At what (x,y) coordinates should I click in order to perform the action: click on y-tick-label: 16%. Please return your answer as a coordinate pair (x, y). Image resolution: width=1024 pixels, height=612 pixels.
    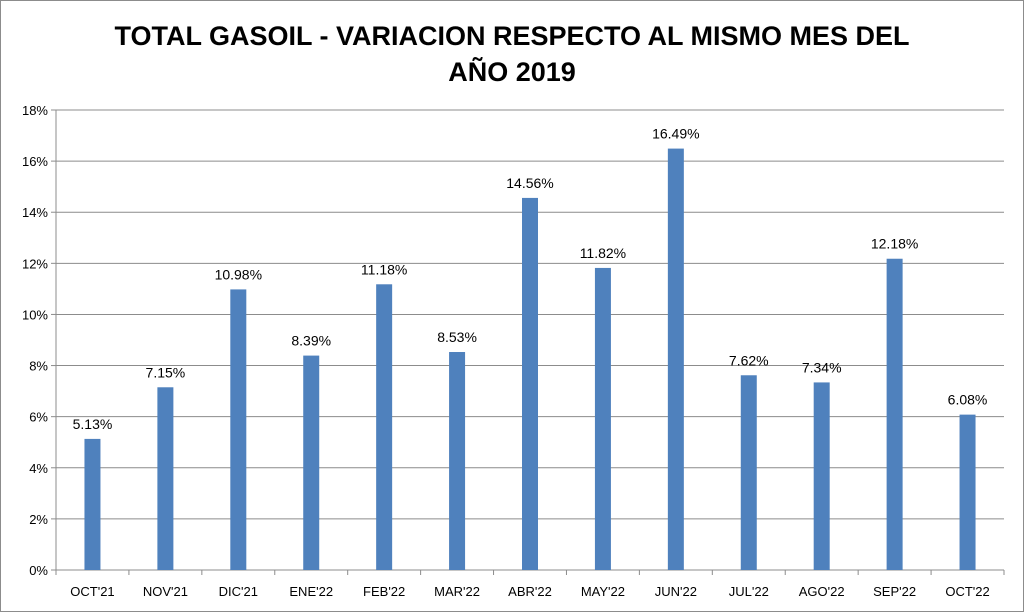
    Looking at the image, I should click on (35, 161).